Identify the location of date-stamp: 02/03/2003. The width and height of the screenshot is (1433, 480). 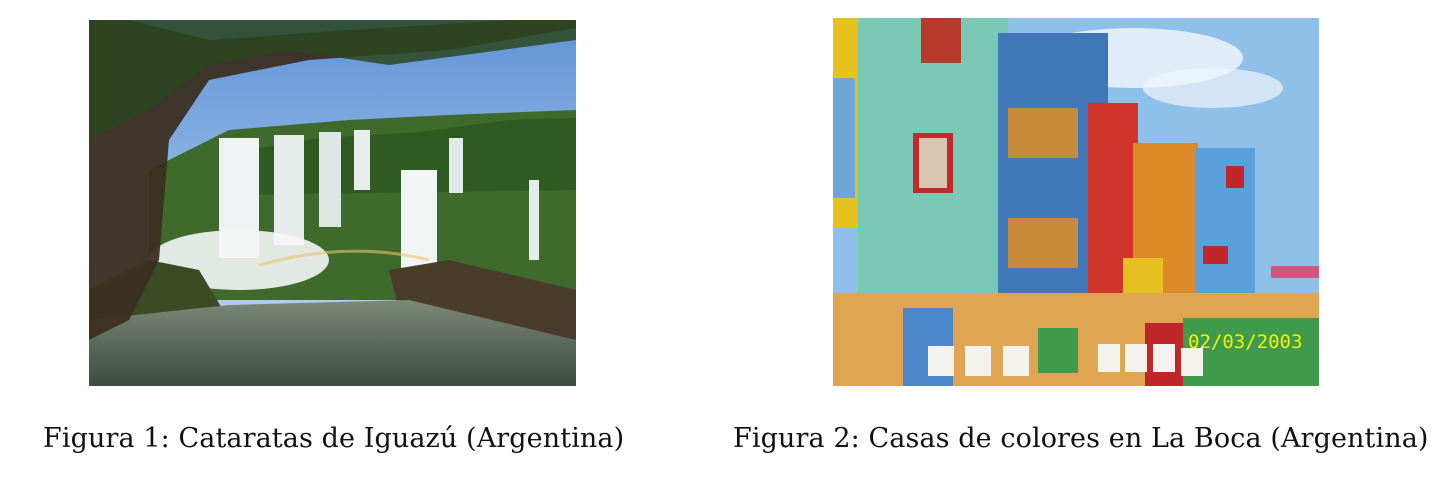
(1245, 342).